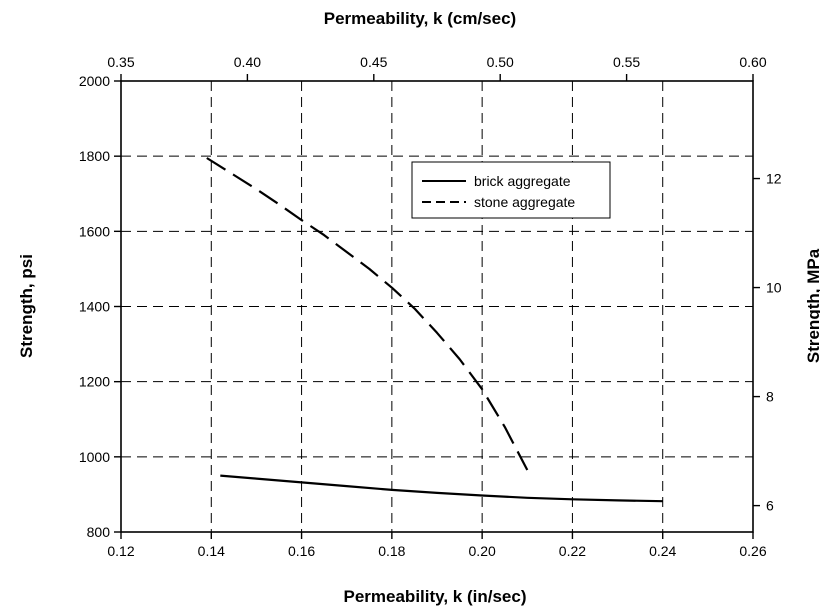 The width and height of the screenshot is (820, 606). What do you see at coordinates (752, 62) in the screenshot?
I see `x2-tick-label: 0.60` at bounding box center [752, 62].